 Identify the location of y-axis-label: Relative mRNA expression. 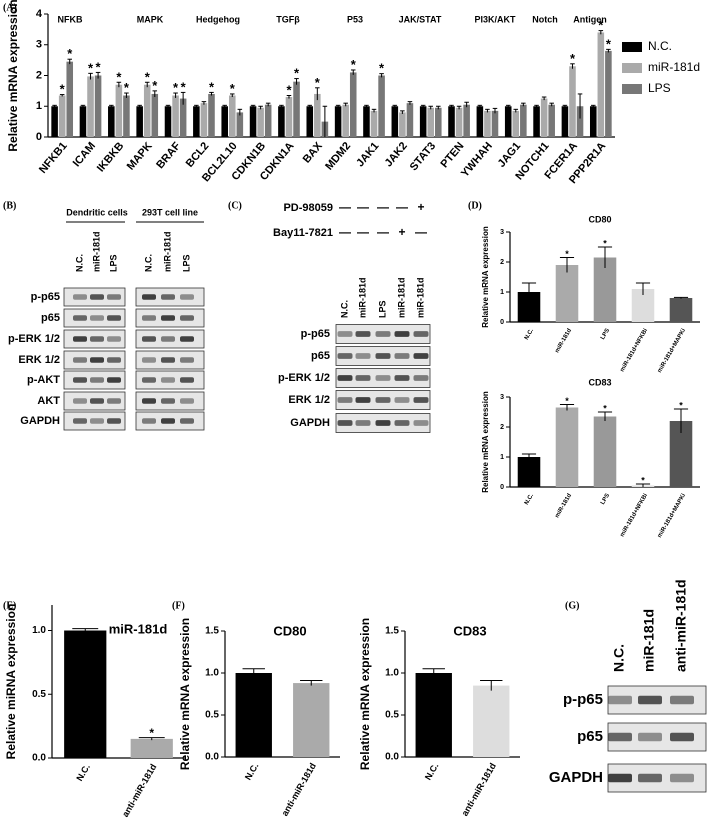
(485, 442).